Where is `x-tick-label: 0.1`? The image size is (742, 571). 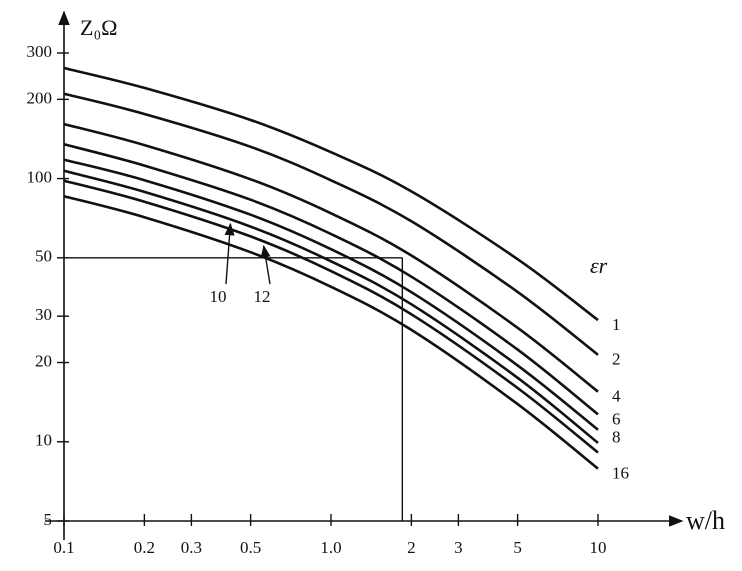 x-tick-label: 0.1 is located at coordinates (63, 547).